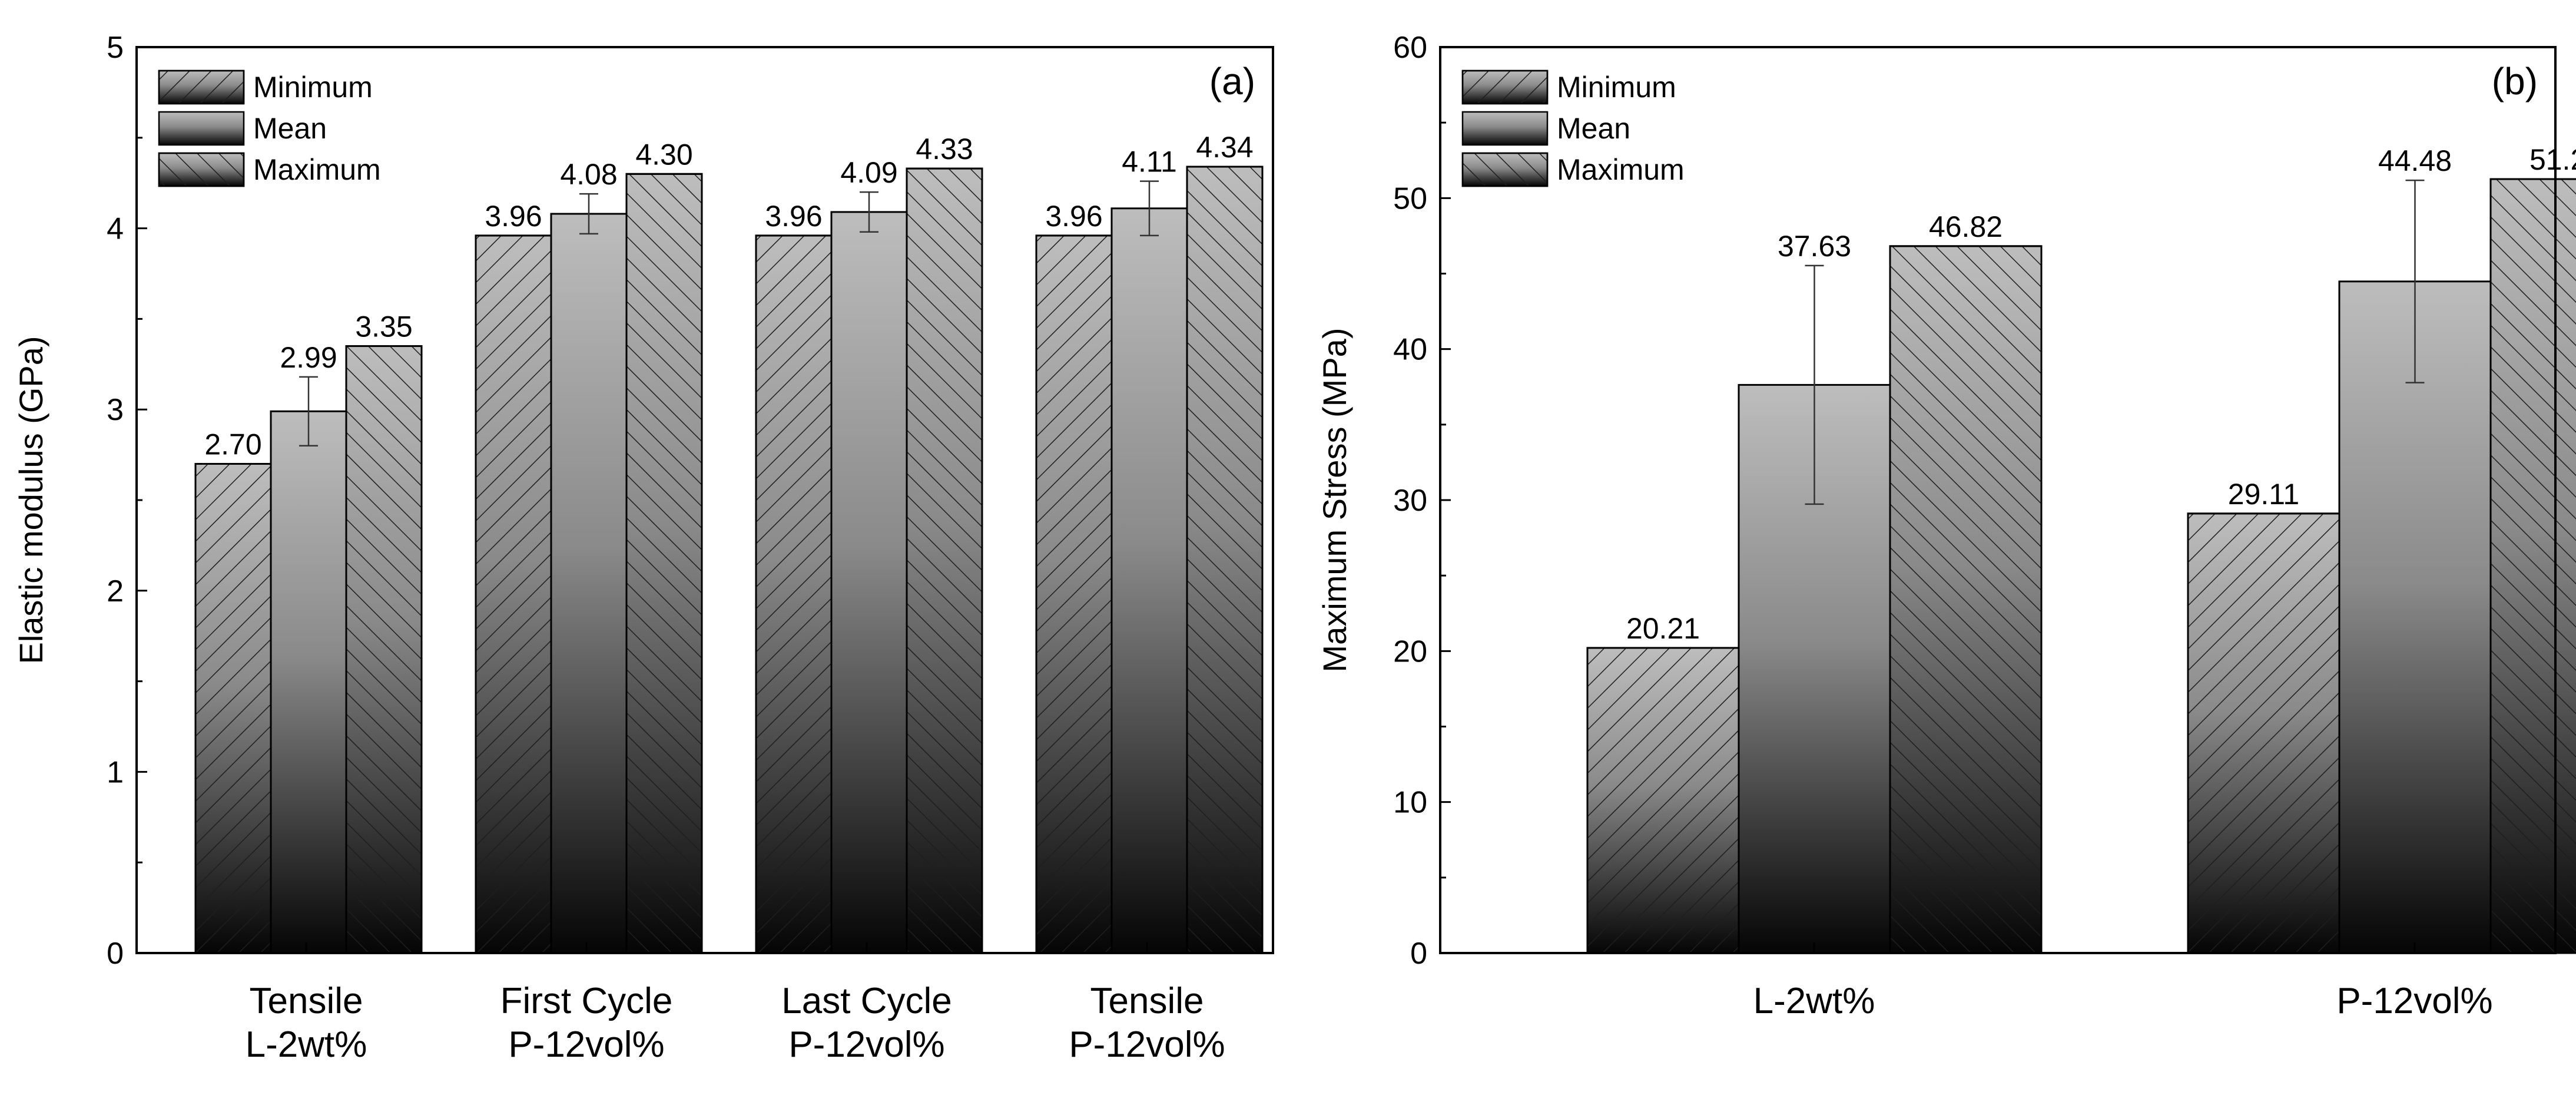 This screenshot has height=1095, width=2576. What do you see at coordinates (1335, 500) in the screenshot?
I see `panel-b-y-axis-label: Maximum Stress (MPa)` at bounding box center [1335, 500].